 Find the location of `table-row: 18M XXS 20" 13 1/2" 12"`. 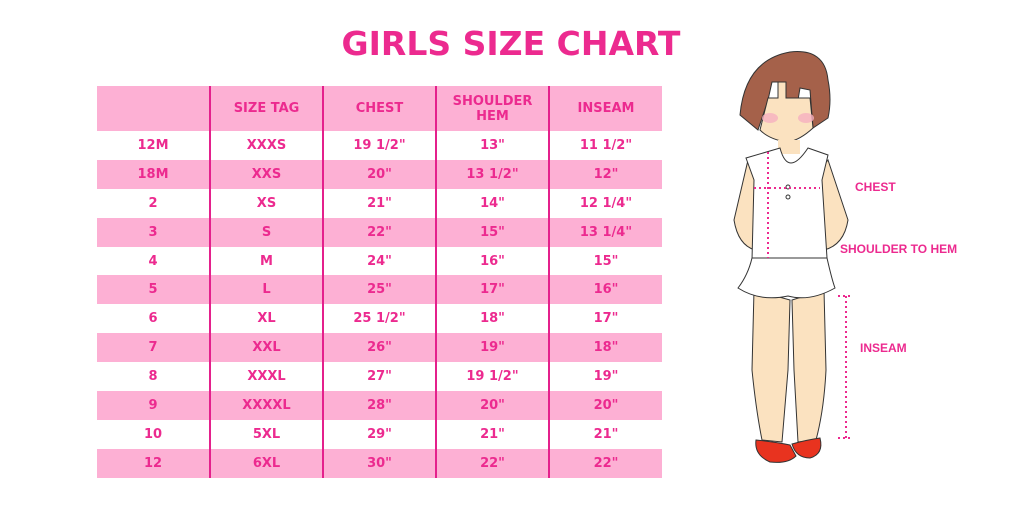

table-row: 18M XXS 20" 13 1/2" 12" is located at coordinates (379, 174).